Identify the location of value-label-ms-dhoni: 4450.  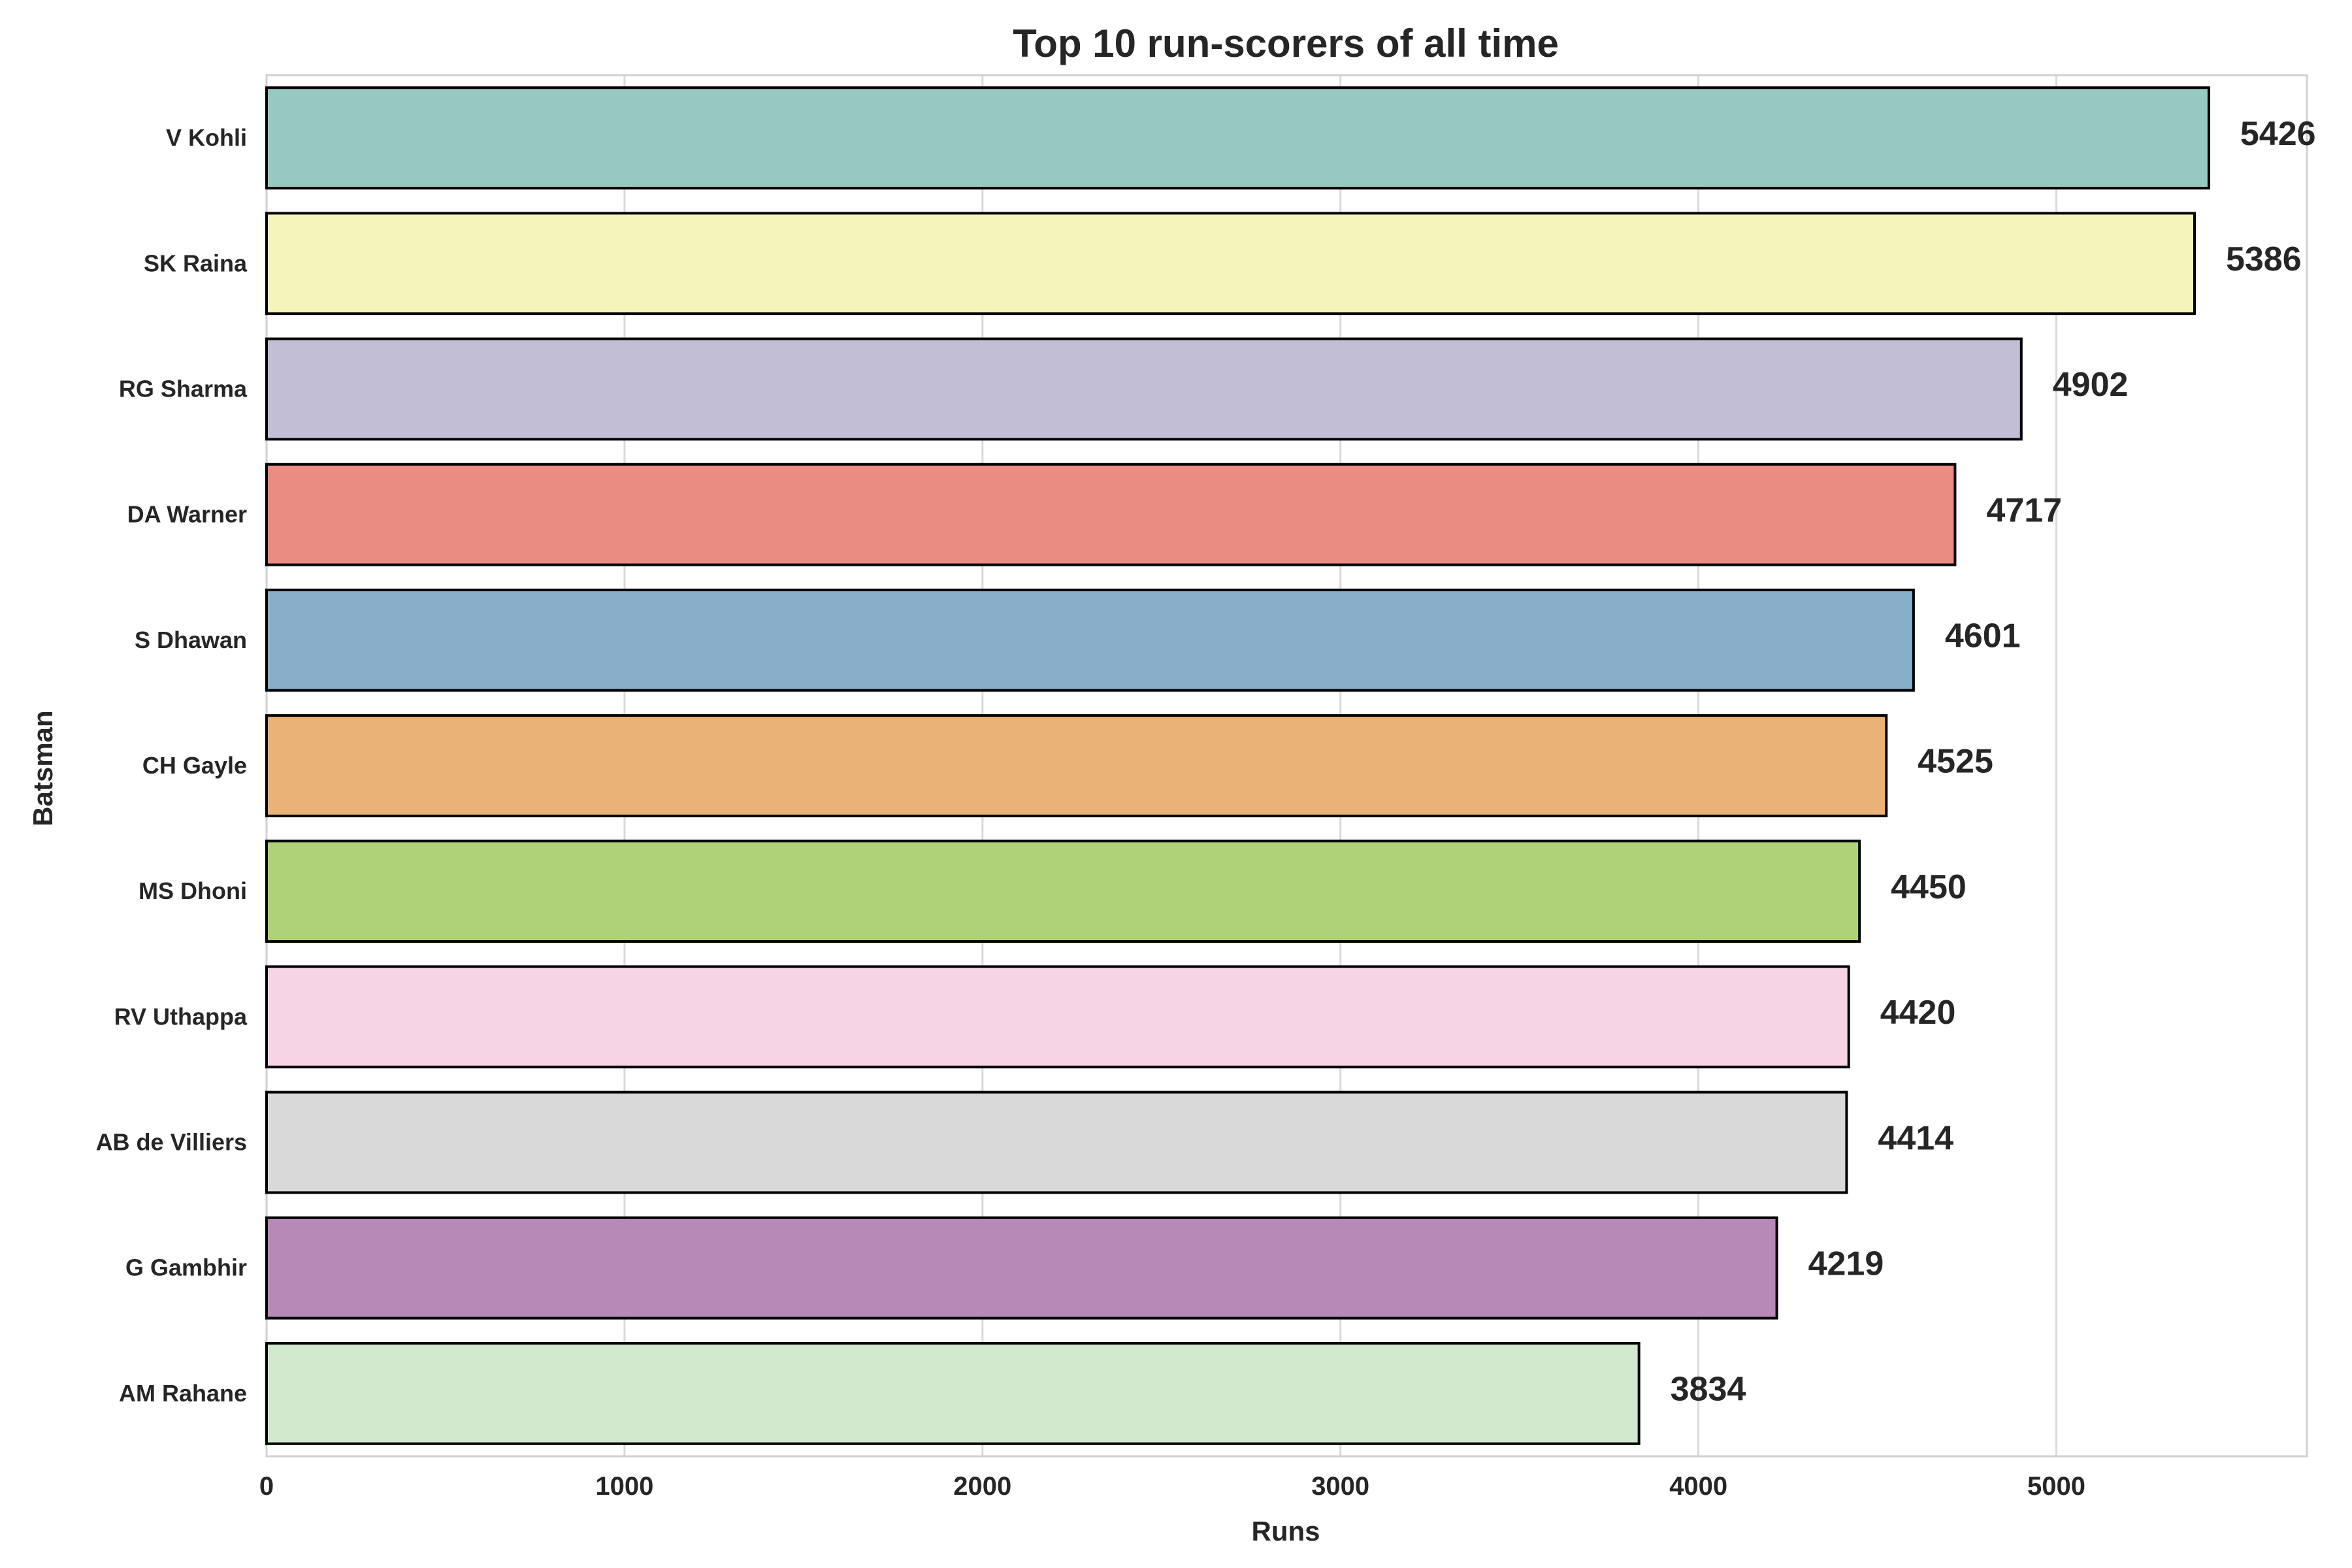
(1929, 887).